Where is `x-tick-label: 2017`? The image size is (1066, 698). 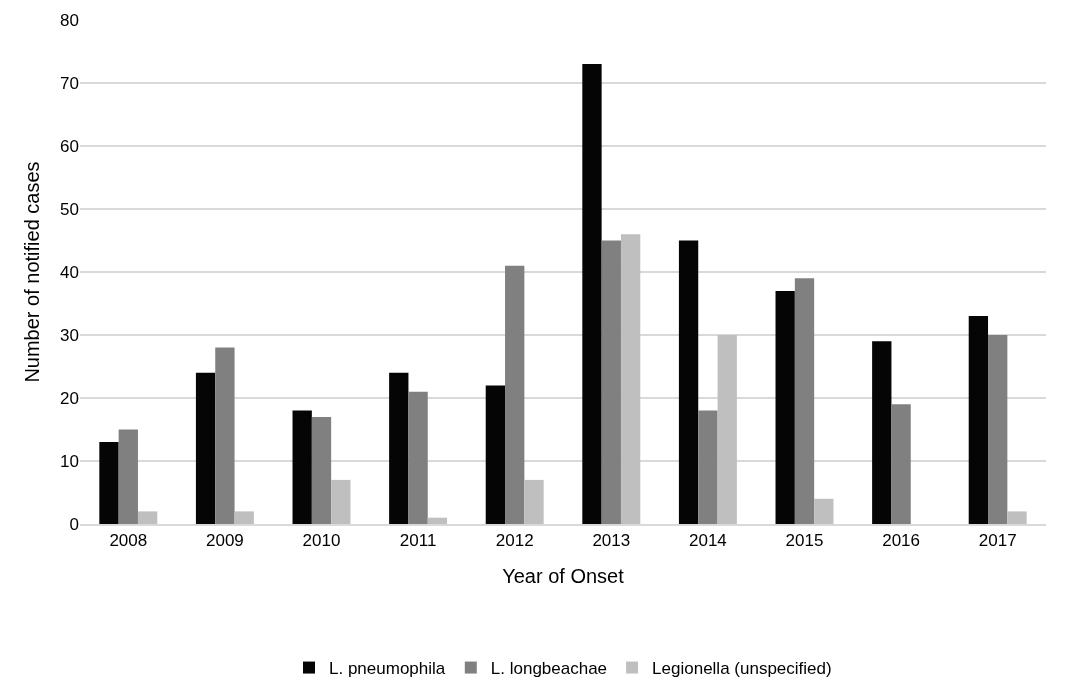 x-tick-label: 2017 is located at coordinates (997, 541).